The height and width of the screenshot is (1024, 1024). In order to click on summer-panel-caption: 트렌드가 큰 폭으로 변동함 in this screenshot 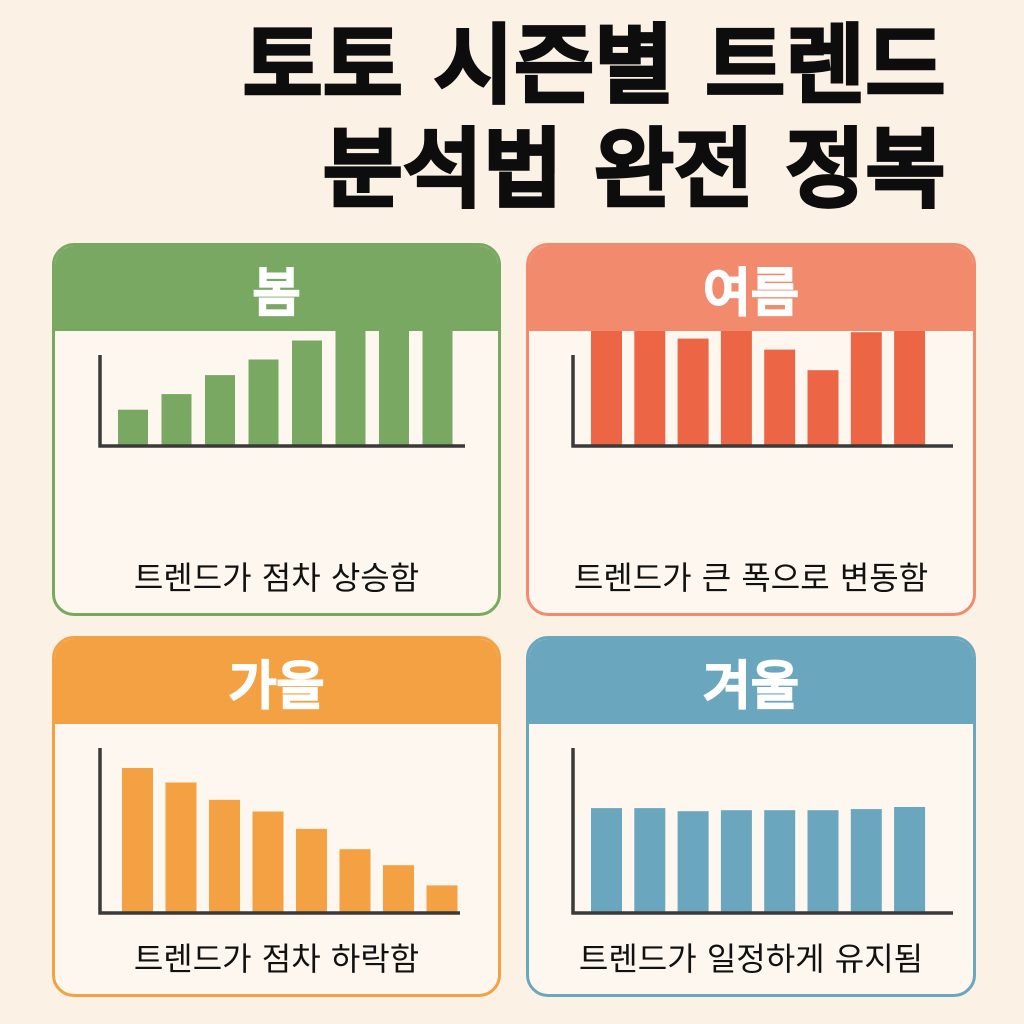, I will do `click(751, 578)`.